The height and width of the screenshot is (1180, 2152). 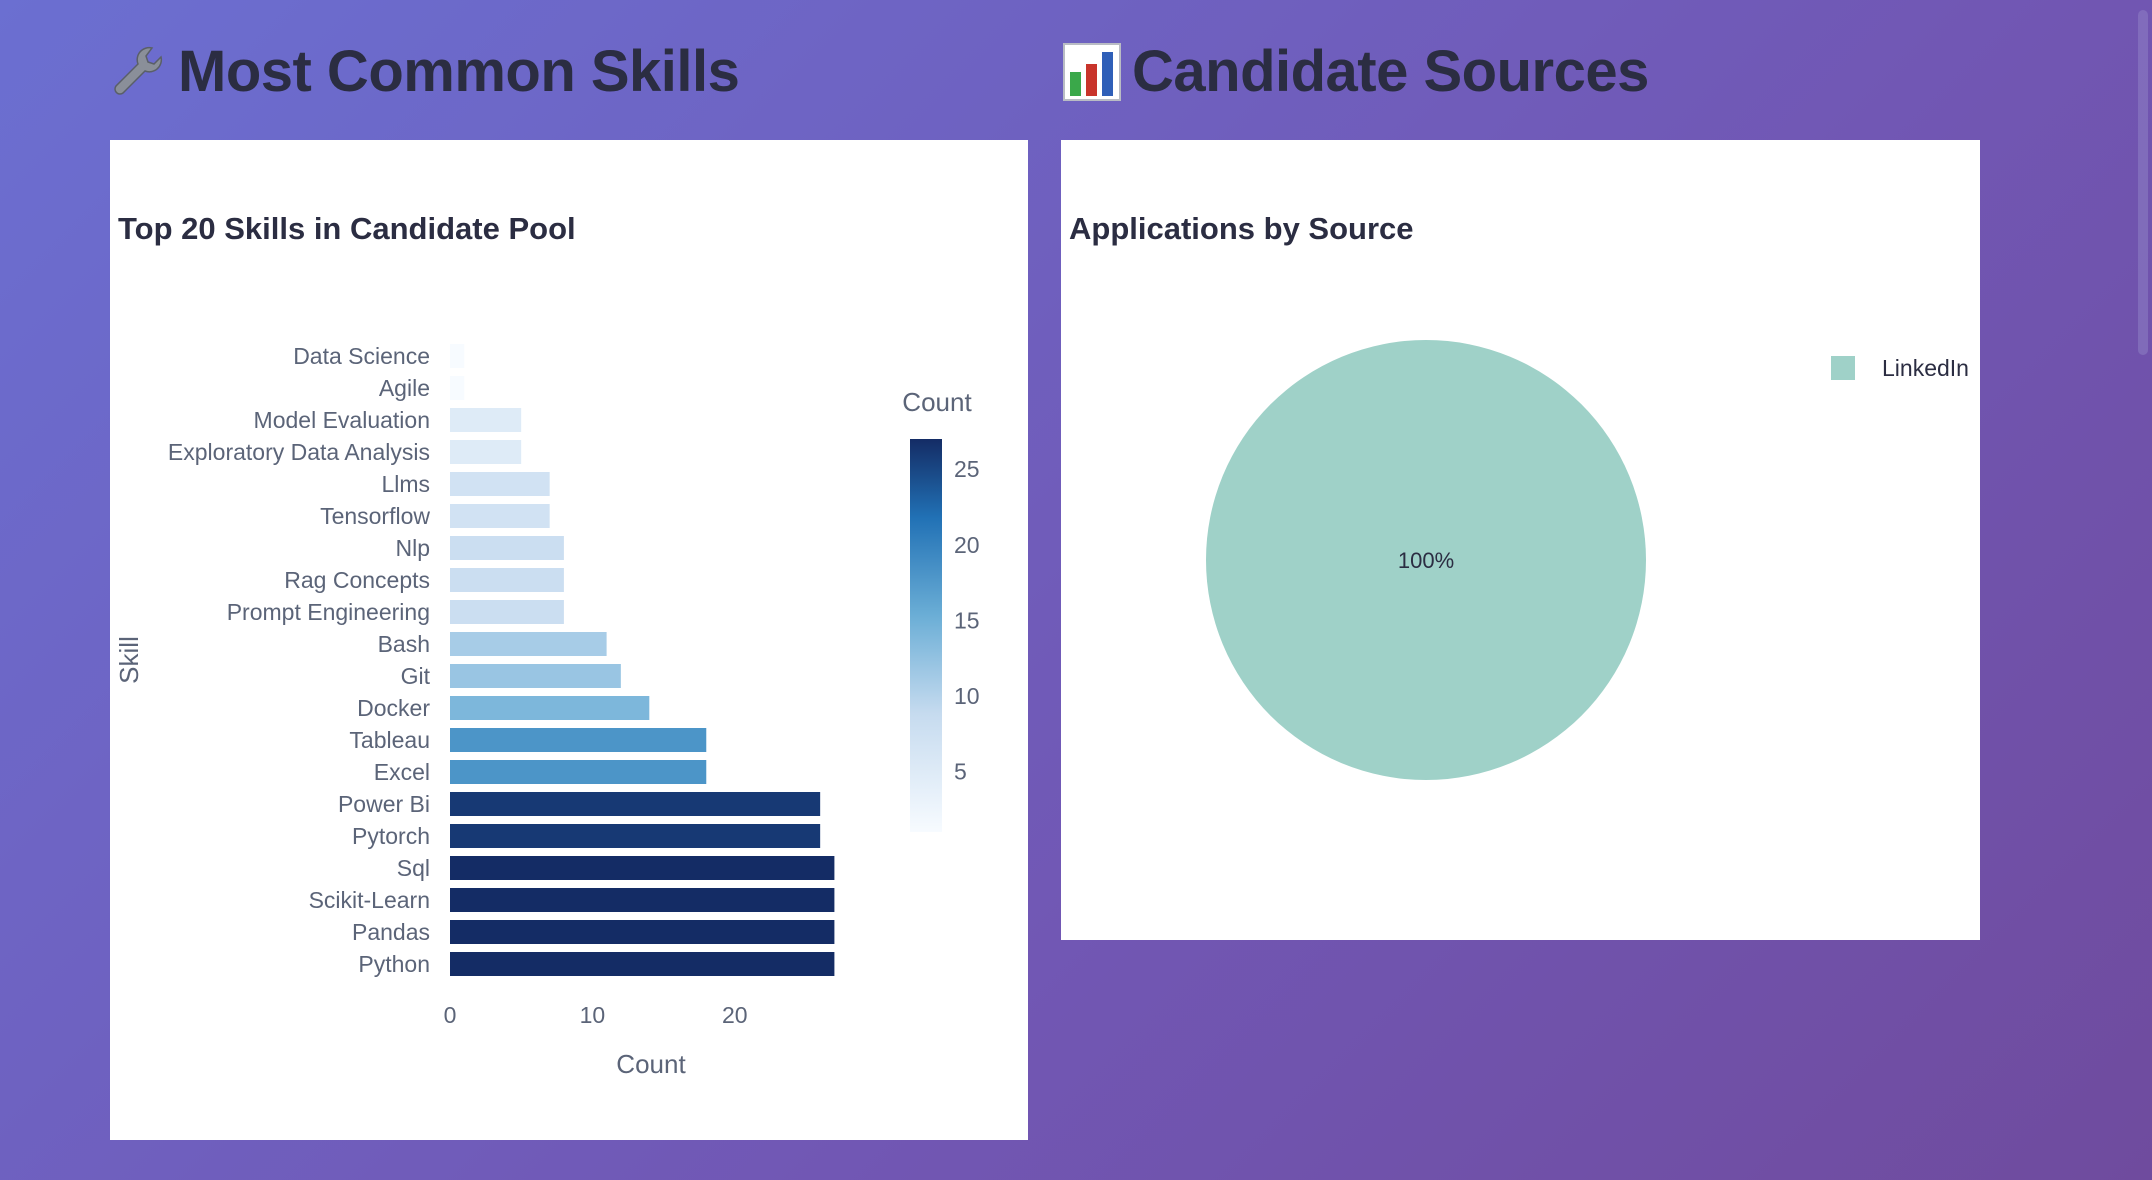 I want to click on y-tick-label: Exploratory Data Analysis, so click(x=299, y=452).